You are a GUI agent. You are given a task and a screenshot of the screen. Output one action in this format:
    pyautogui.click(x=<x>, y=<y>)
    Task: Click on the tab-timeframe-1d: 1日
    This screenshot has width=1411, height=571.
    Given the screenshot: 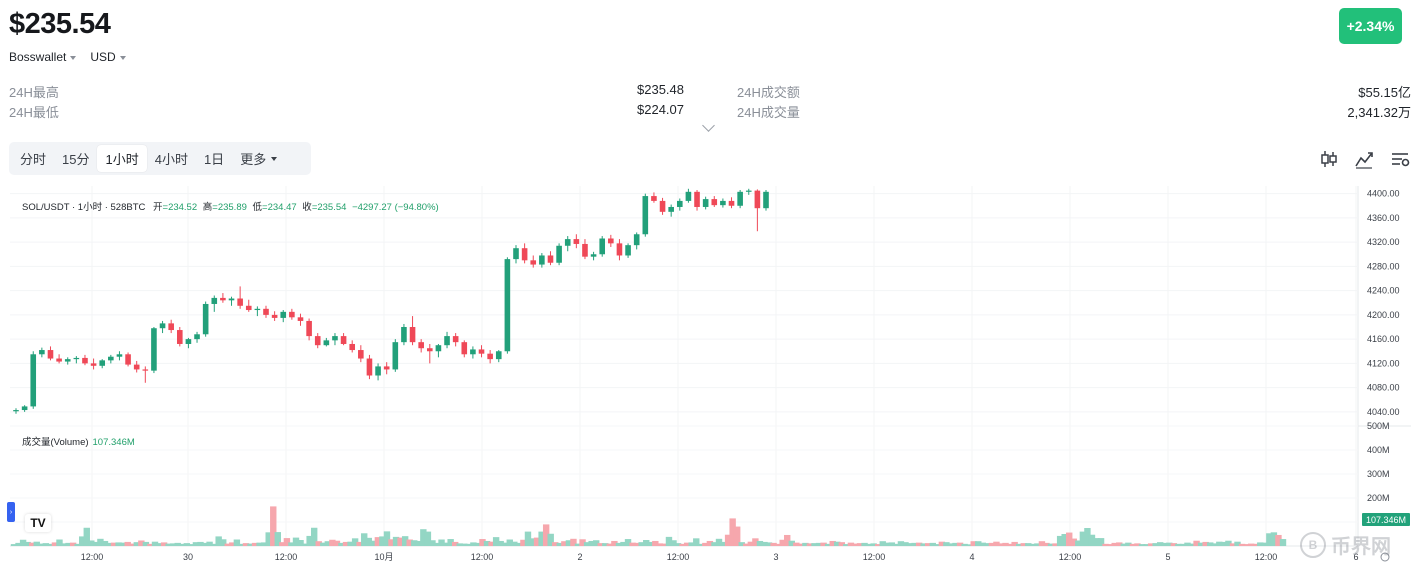 What is the action you would take?
    pyautogui.click(x=214, y=159)
    